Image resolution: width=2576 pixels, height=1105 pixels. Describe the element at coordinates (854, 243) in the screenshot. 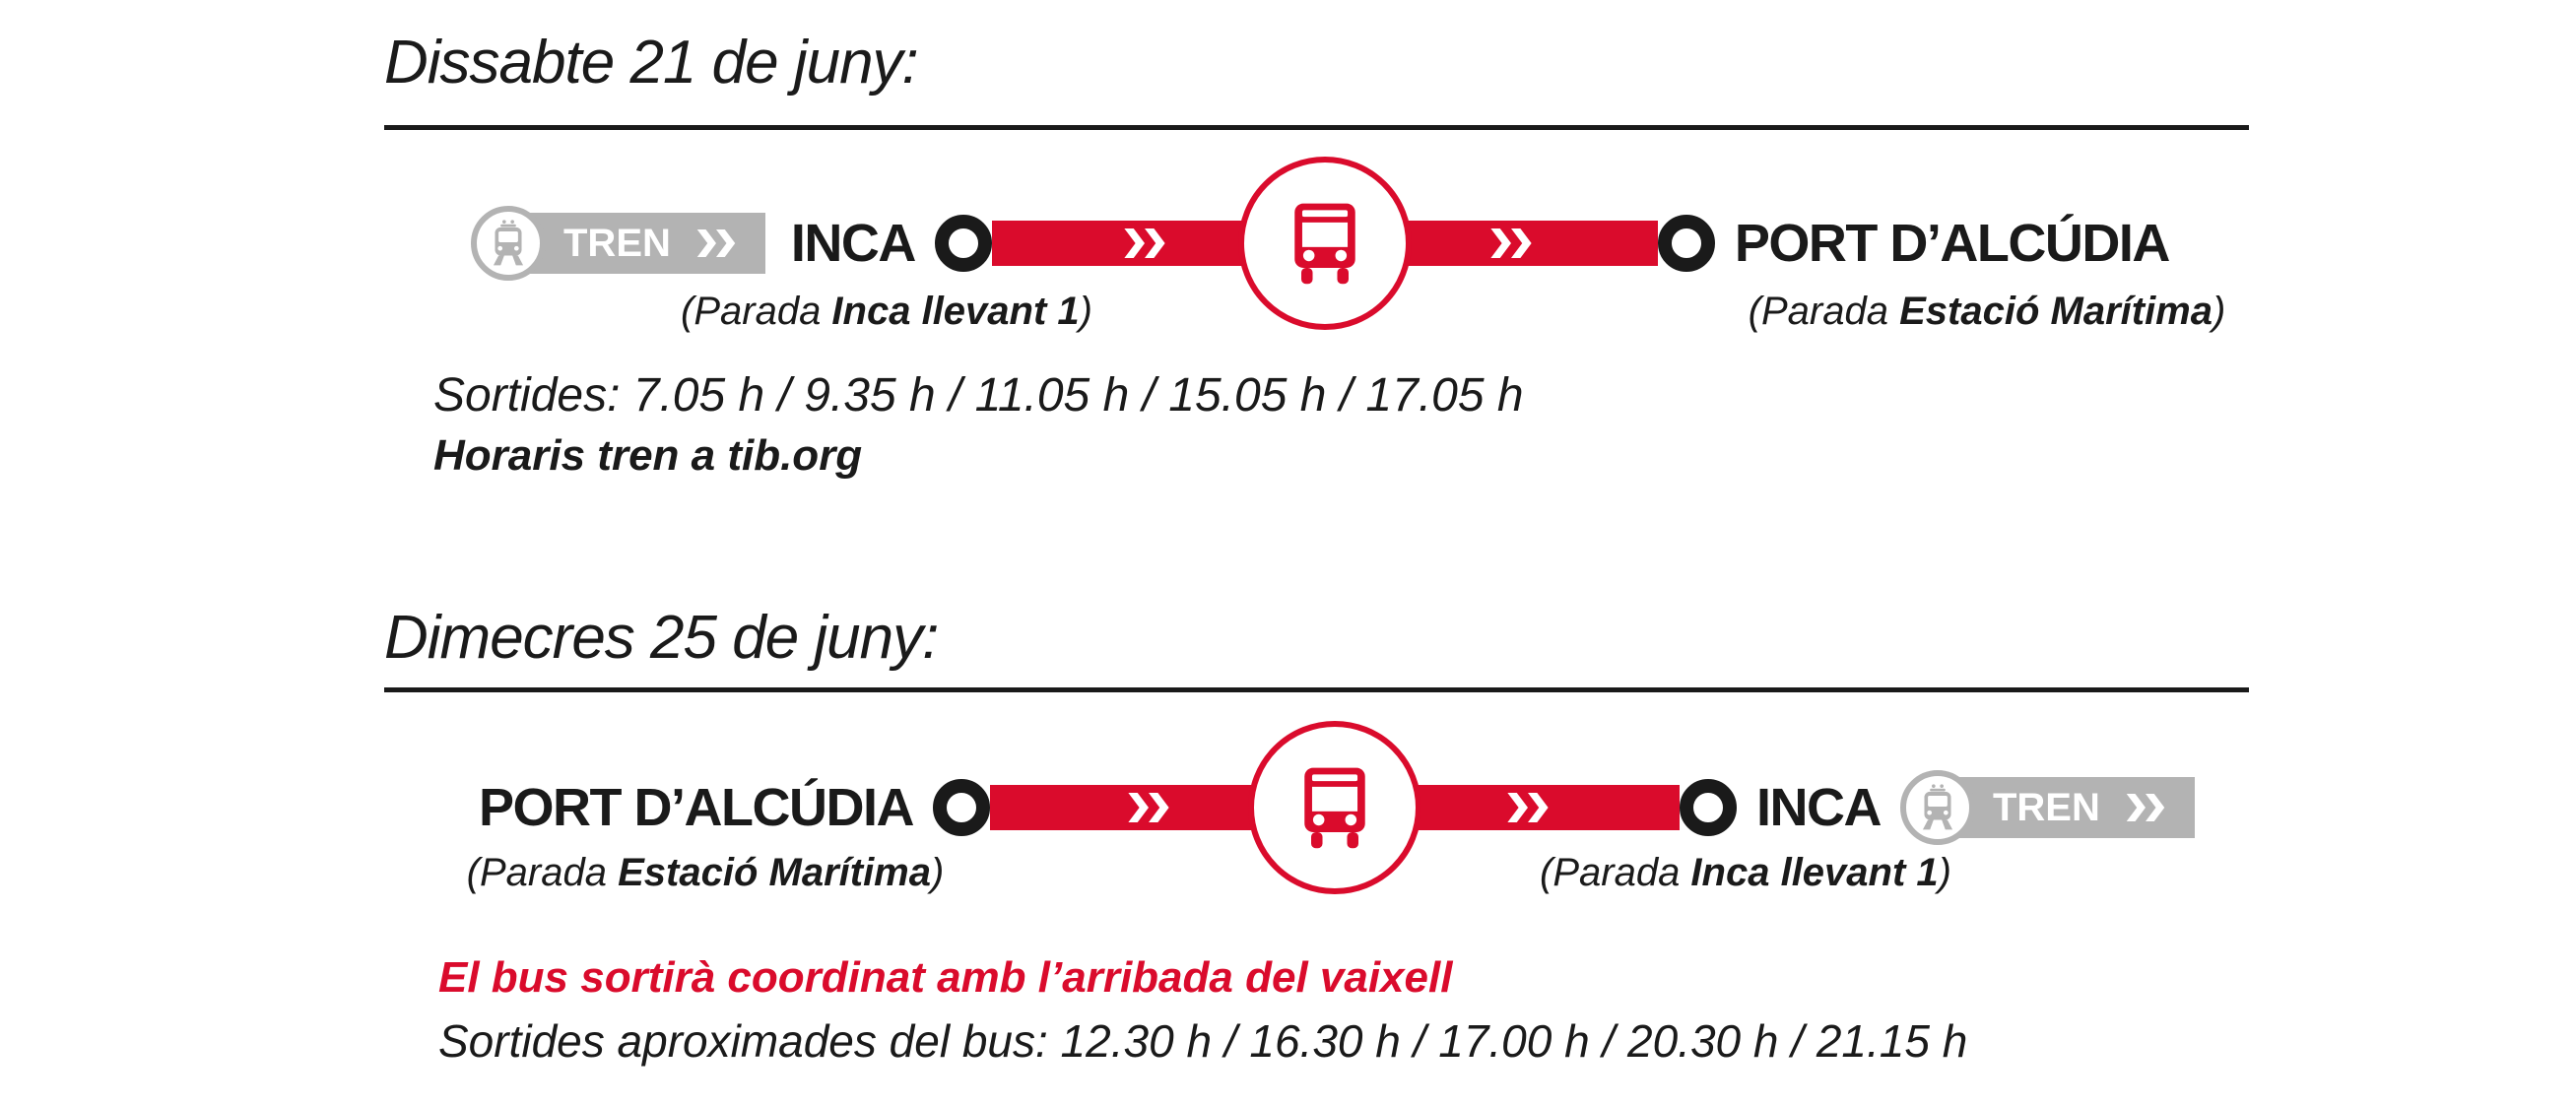

I see `station-from-label: INCA` at that location.